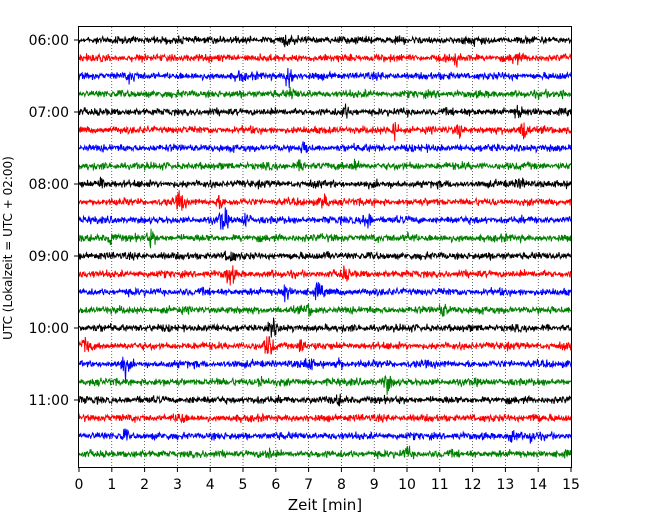 The width and height of the screenshot is (650, 520). What do you see at coordinates (327, 480) in the screenshot?
I see `x-axis-ticks: 0 1 2 3 4 5 6 7 8 9 10 11 12 13 14 15` at bounding box center [327, 480].